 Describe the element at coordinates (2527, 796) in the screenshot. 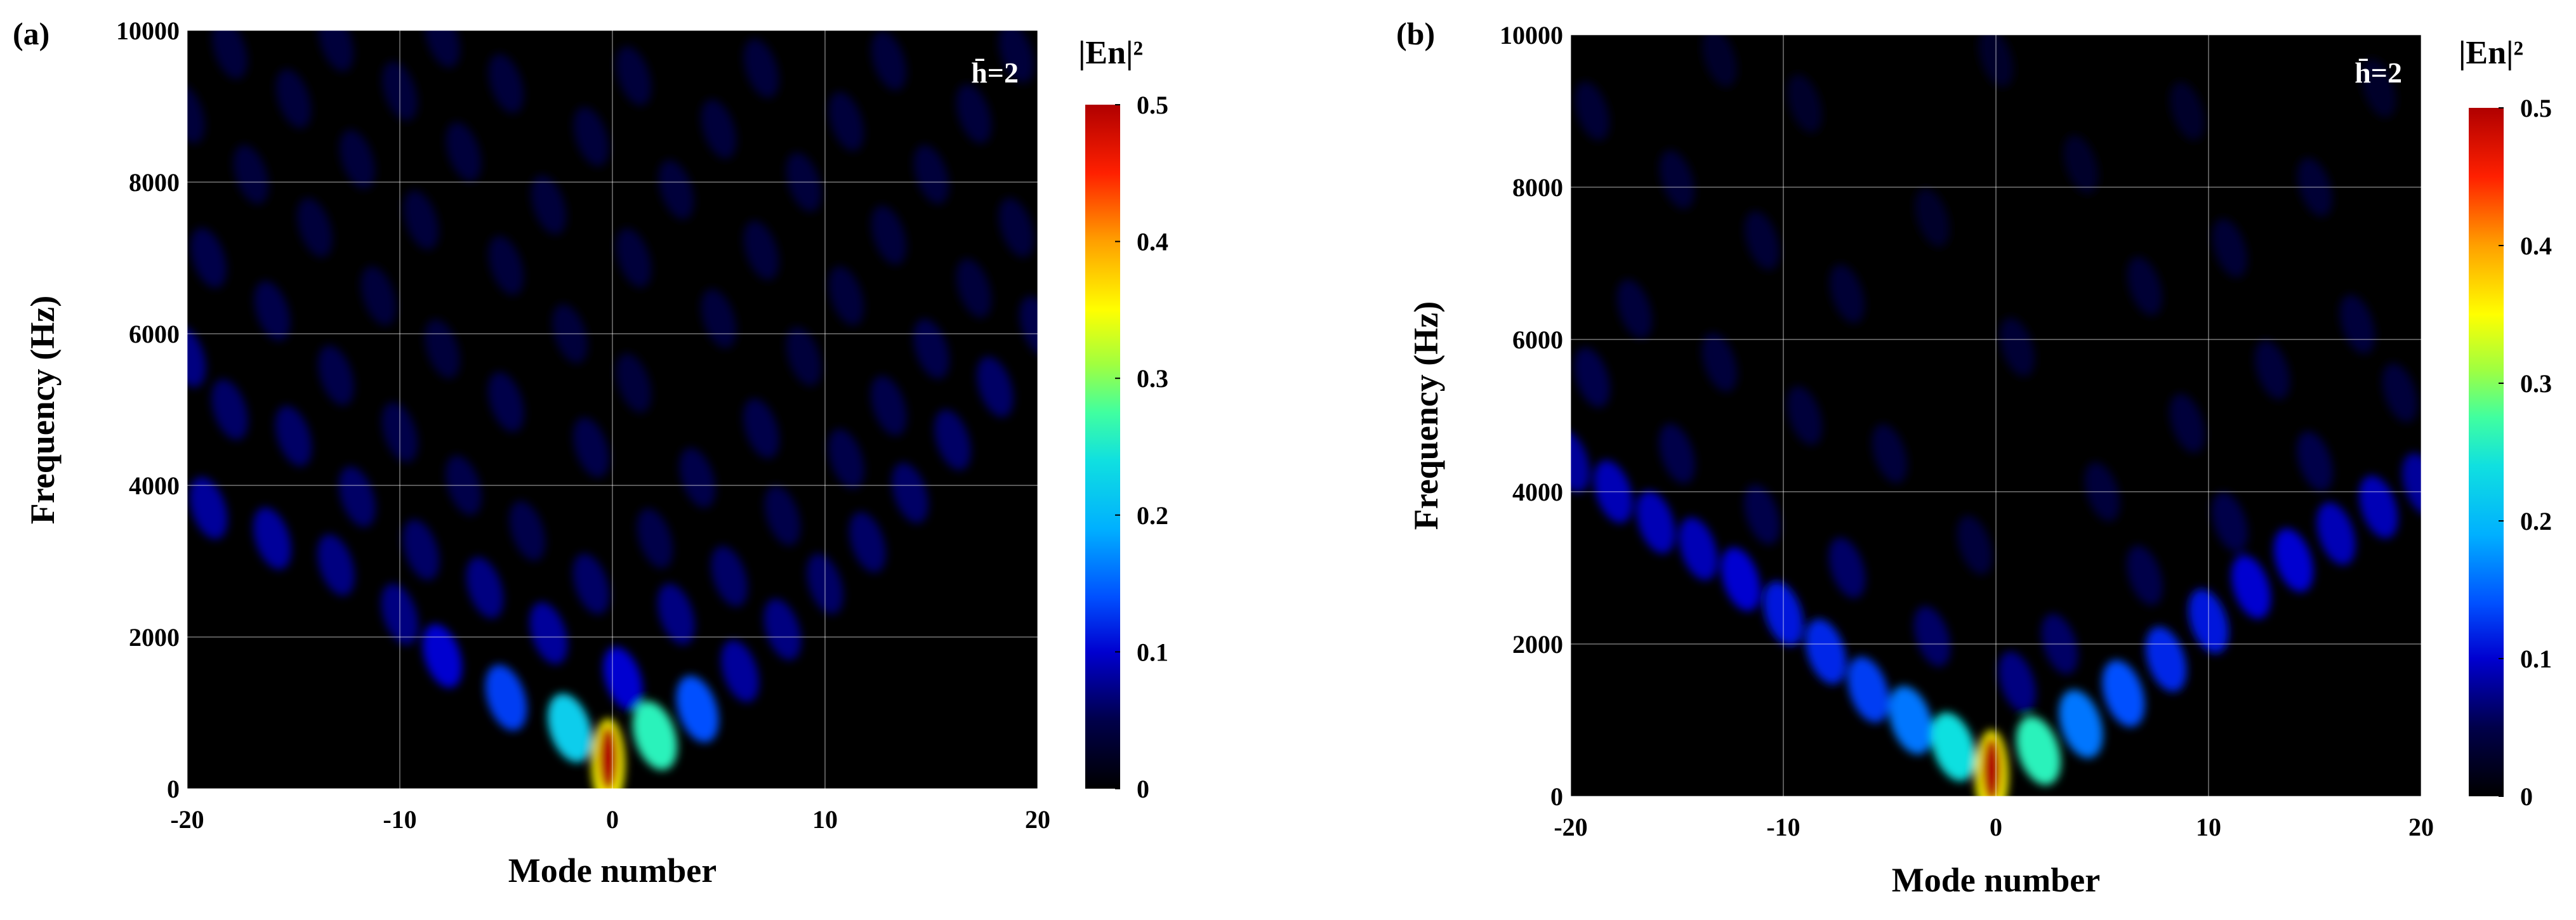

I see `colorbar-tick-label: 0` at that location.